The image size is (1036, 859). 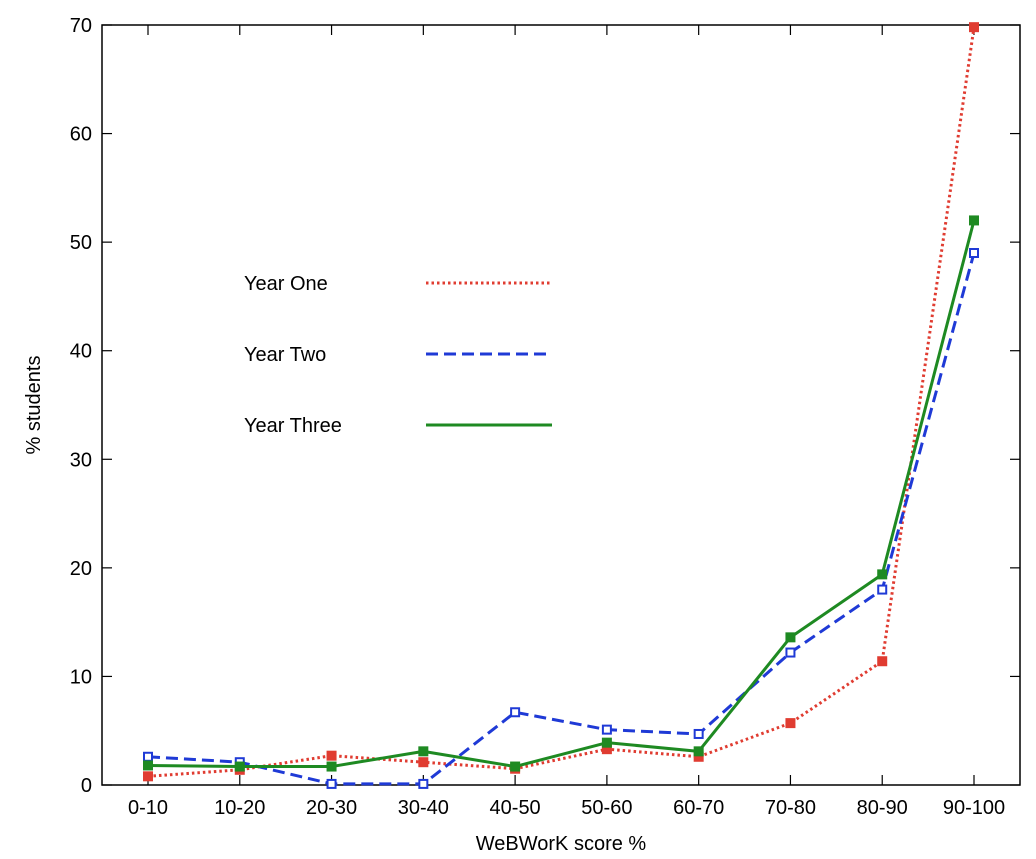 I want to click on x-tick-label: 70-80, so click(x=790, y=808).